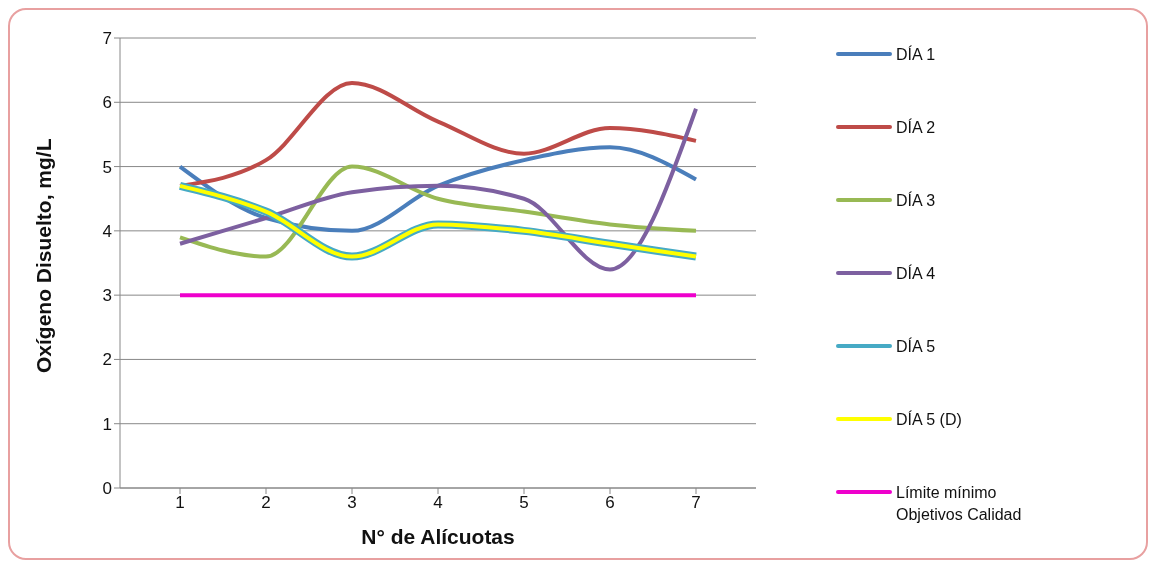 The width and height of the screenshot is (1159, 571). What do you see at coordinates (44, 255) in the screenshot?
I see `y-axis-title: Oxígeno Disuelto, mg/L` at bounding box center [44, 255].